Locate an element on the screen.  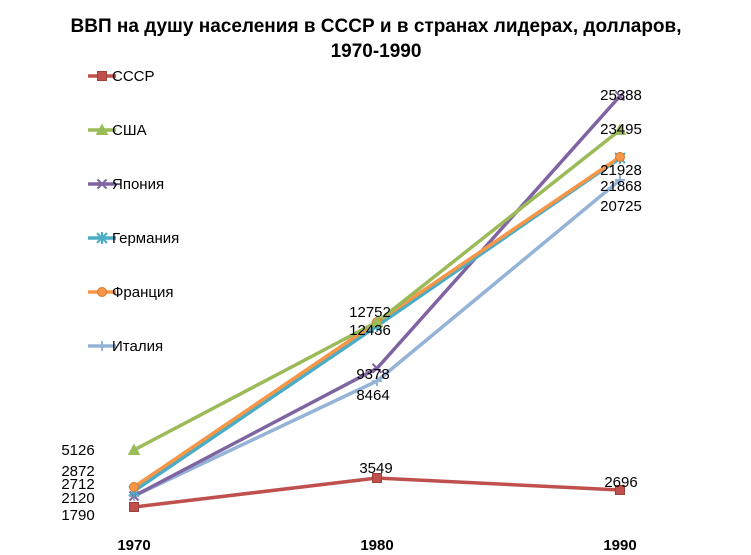
legend-label: Япония is located at coordinates (138, 184).